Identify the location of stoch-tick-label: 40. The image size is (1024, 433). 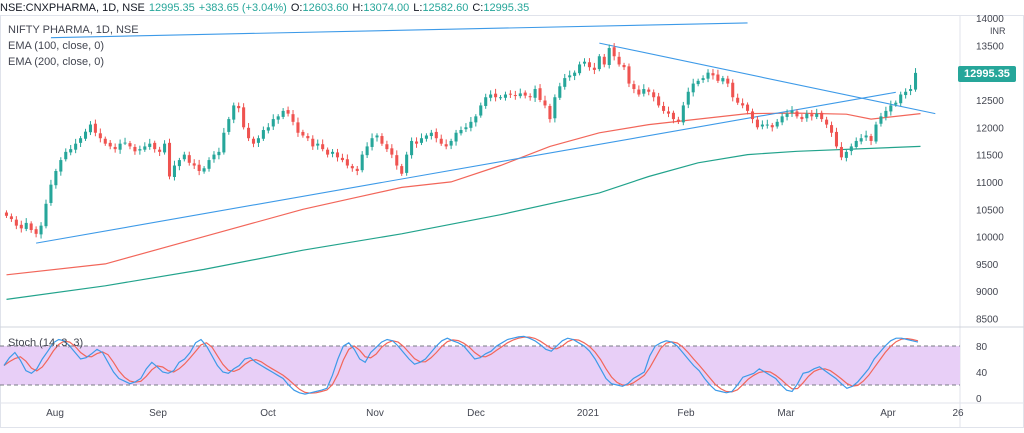
(982, 373).